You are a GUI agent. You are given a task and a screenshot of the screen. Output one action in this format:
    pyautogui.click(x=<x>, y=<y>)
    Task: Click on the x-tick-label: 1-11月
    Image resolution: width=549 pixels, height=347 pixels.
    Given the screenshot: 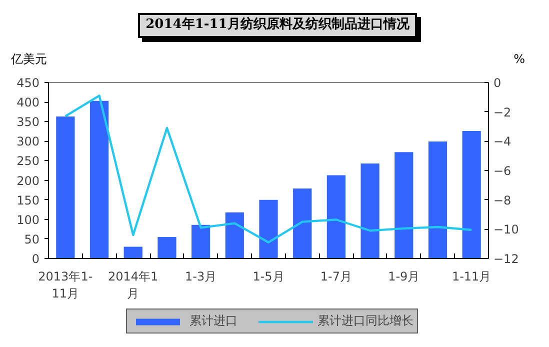 What is the action you would take?
    pyautogui.click(x=472, y=277)
    